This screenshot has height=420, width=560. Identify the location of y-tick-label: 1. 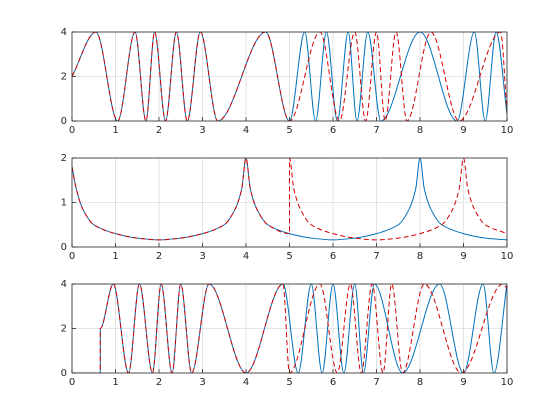
(64, 203).